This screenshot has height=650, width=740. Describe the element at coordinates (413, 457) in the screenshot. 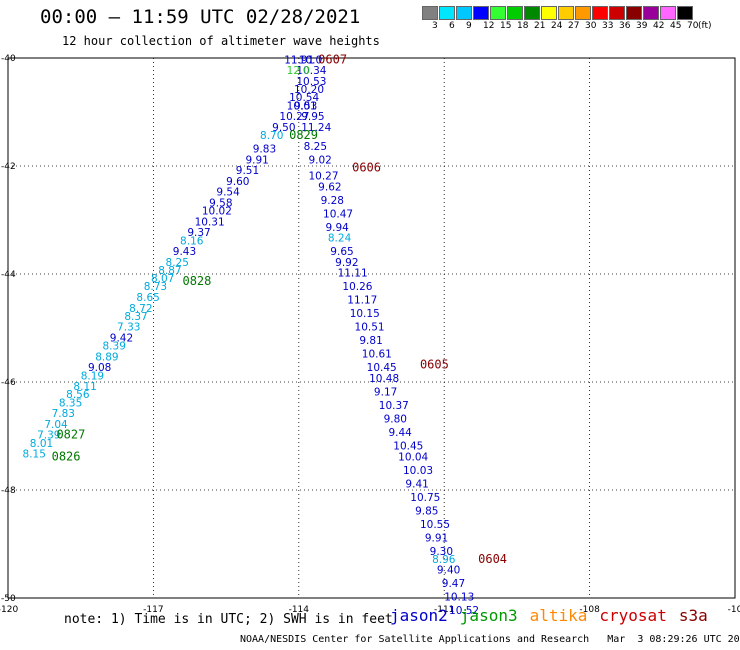

I see `wave-height-value: 10.04` at that location.